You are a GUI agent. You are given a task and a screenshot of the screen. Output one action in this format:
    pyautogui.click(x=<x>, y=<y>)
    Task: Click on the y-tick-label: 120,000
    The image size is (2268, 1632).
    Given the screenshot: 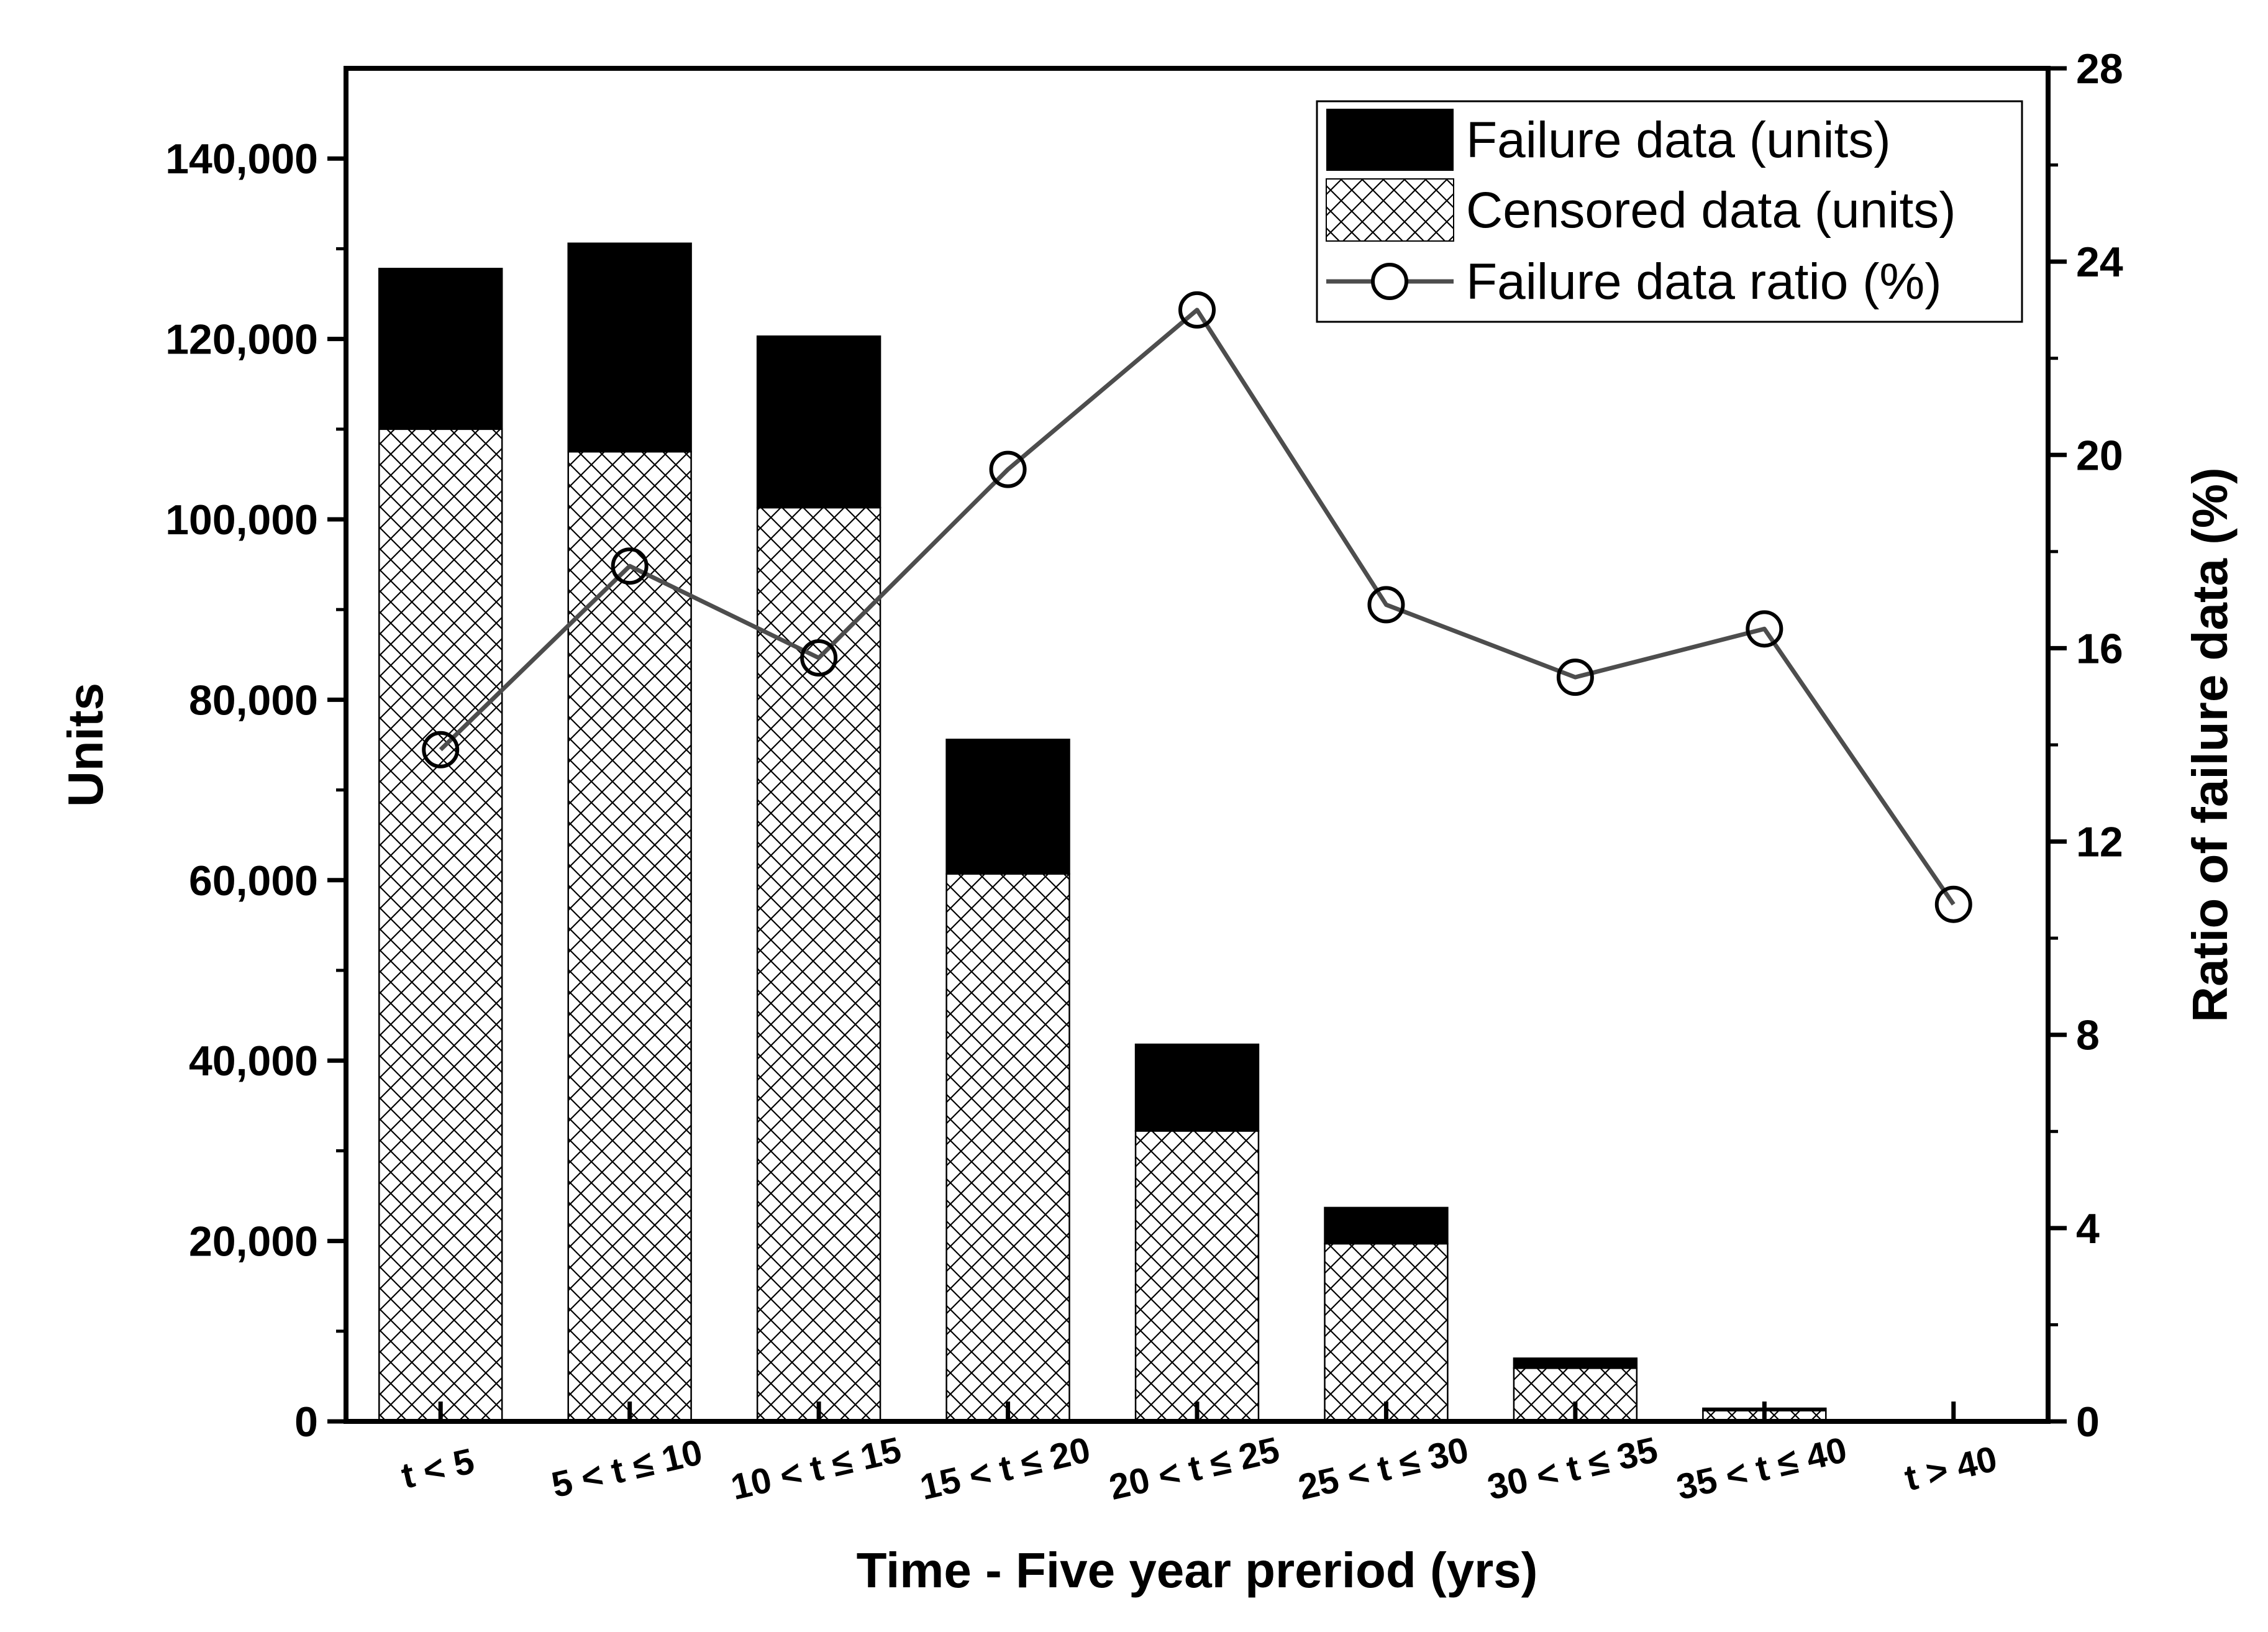 What is the action you would take?
    pyautogui.click(x=241, y=339)
    